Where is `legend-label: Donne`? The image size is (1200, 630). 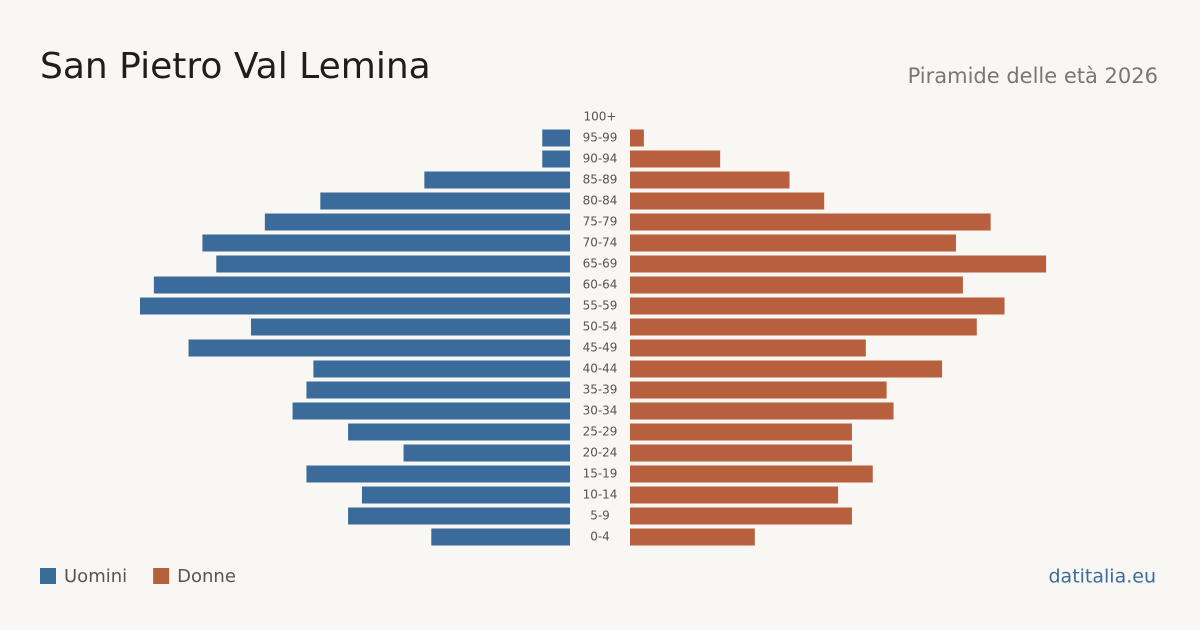 legend-label: Donne is located at coordinates (206, 576).